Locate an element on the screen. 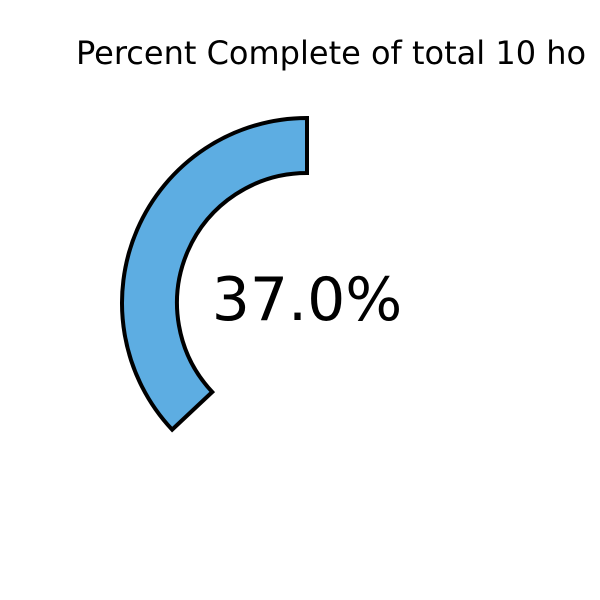  center-percent-label: 37.0% is located at coordinates (307, 300).